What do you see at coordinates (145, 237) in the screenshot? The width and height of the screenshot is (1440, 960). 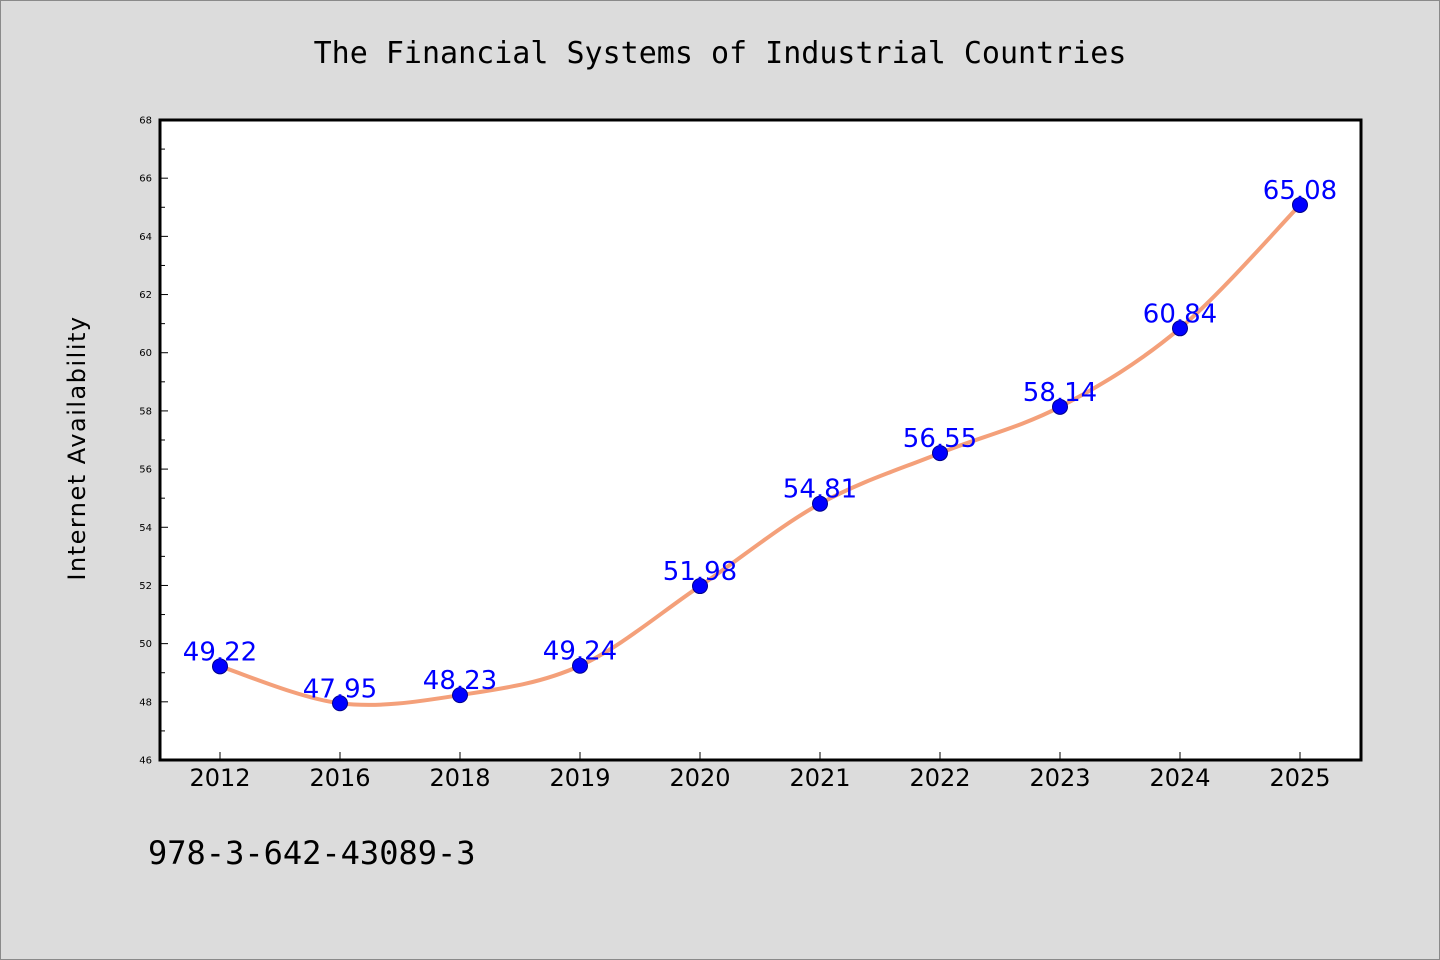 I see `y-tick-label: 64` at bounding box center [145, 237].